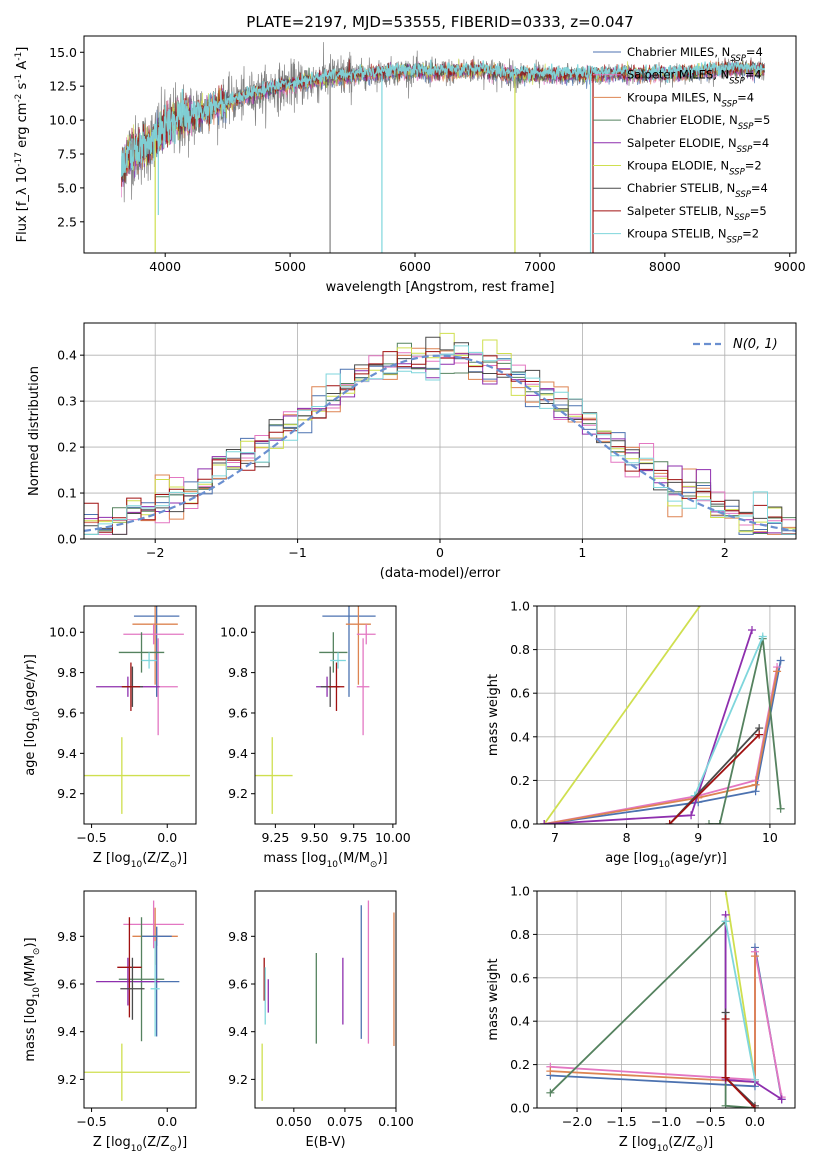 The width and height of the screenshot is (819, 1170). I want to click on y-tick-label: 15.0, so click(63, 52).